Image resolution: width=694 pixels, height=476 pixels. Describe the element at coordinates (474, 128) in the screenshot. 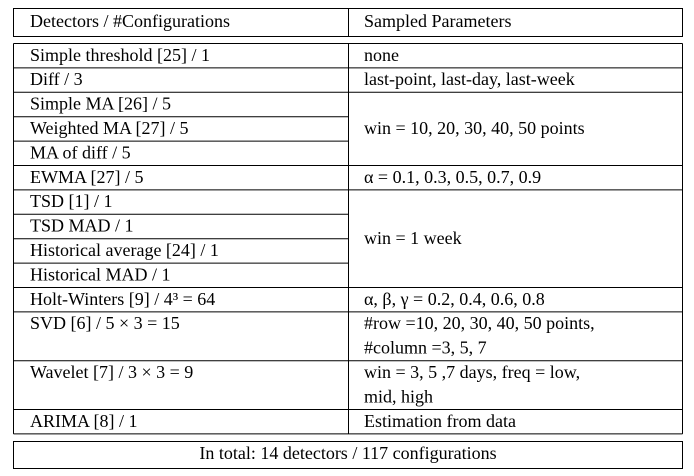

I see `parameter-cell: win = 10, 20, 30, 40, 50 points` at that location.